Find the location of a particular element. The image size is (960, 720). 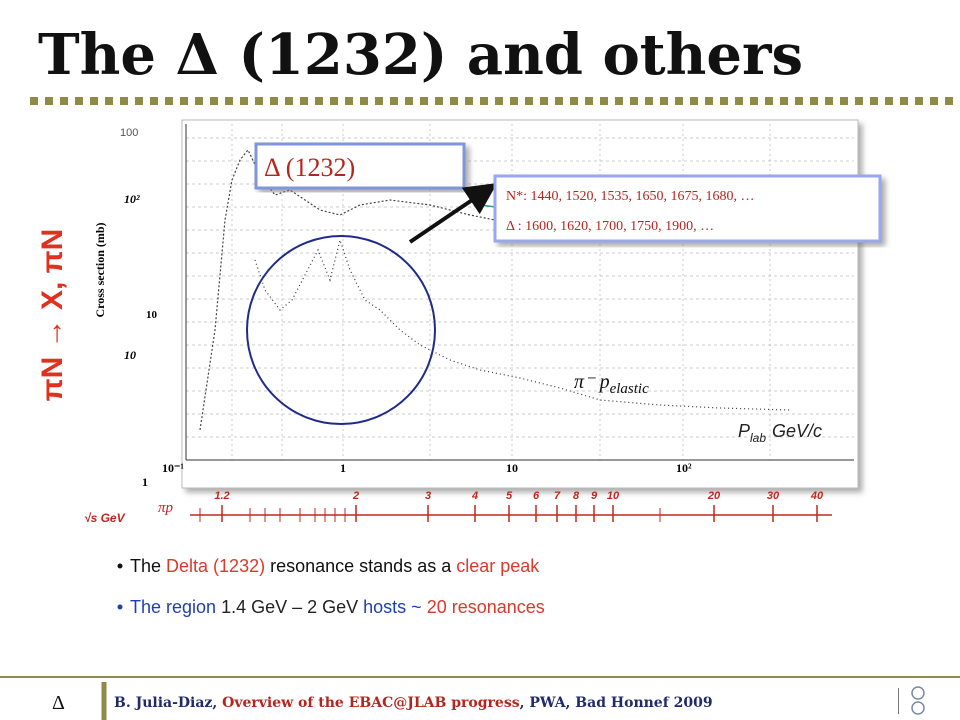

side-label: πN → X, πN is located at coordinates (52, 315).